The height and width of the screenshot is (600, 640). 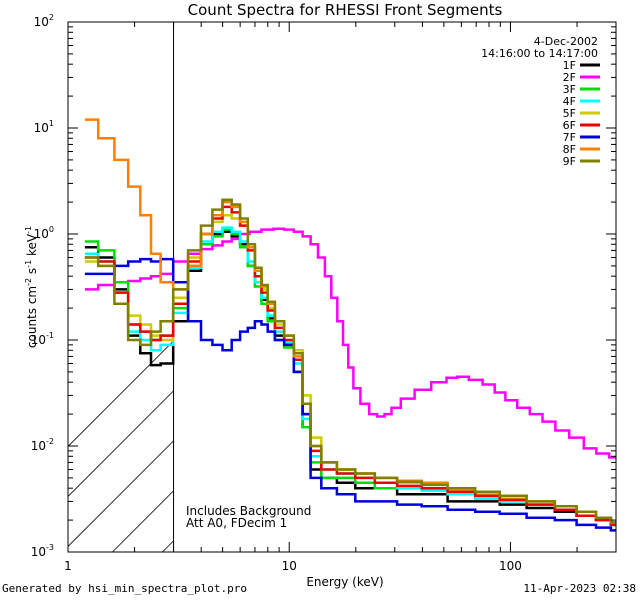 I want to click on y-axis-label-part: s, so click(x=32, y=273).